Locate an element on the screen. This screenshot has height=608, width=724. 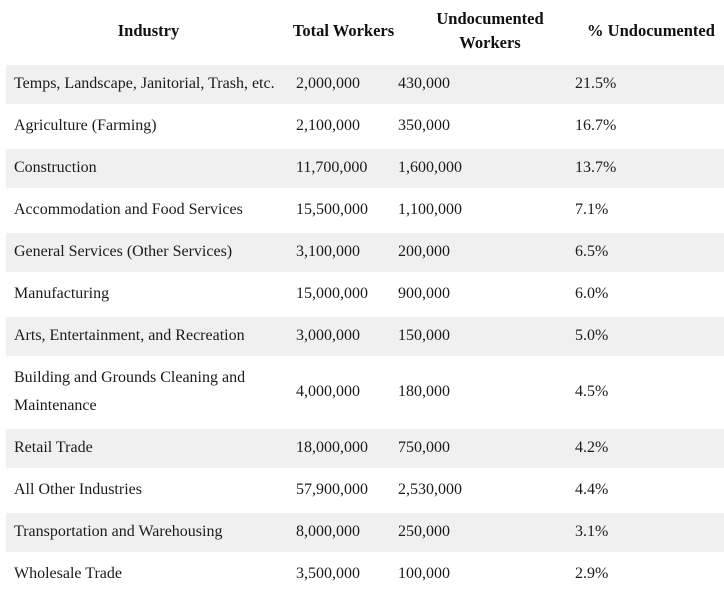
total-workers-cell: 2,100,000 is located at coordinates (343, 128).